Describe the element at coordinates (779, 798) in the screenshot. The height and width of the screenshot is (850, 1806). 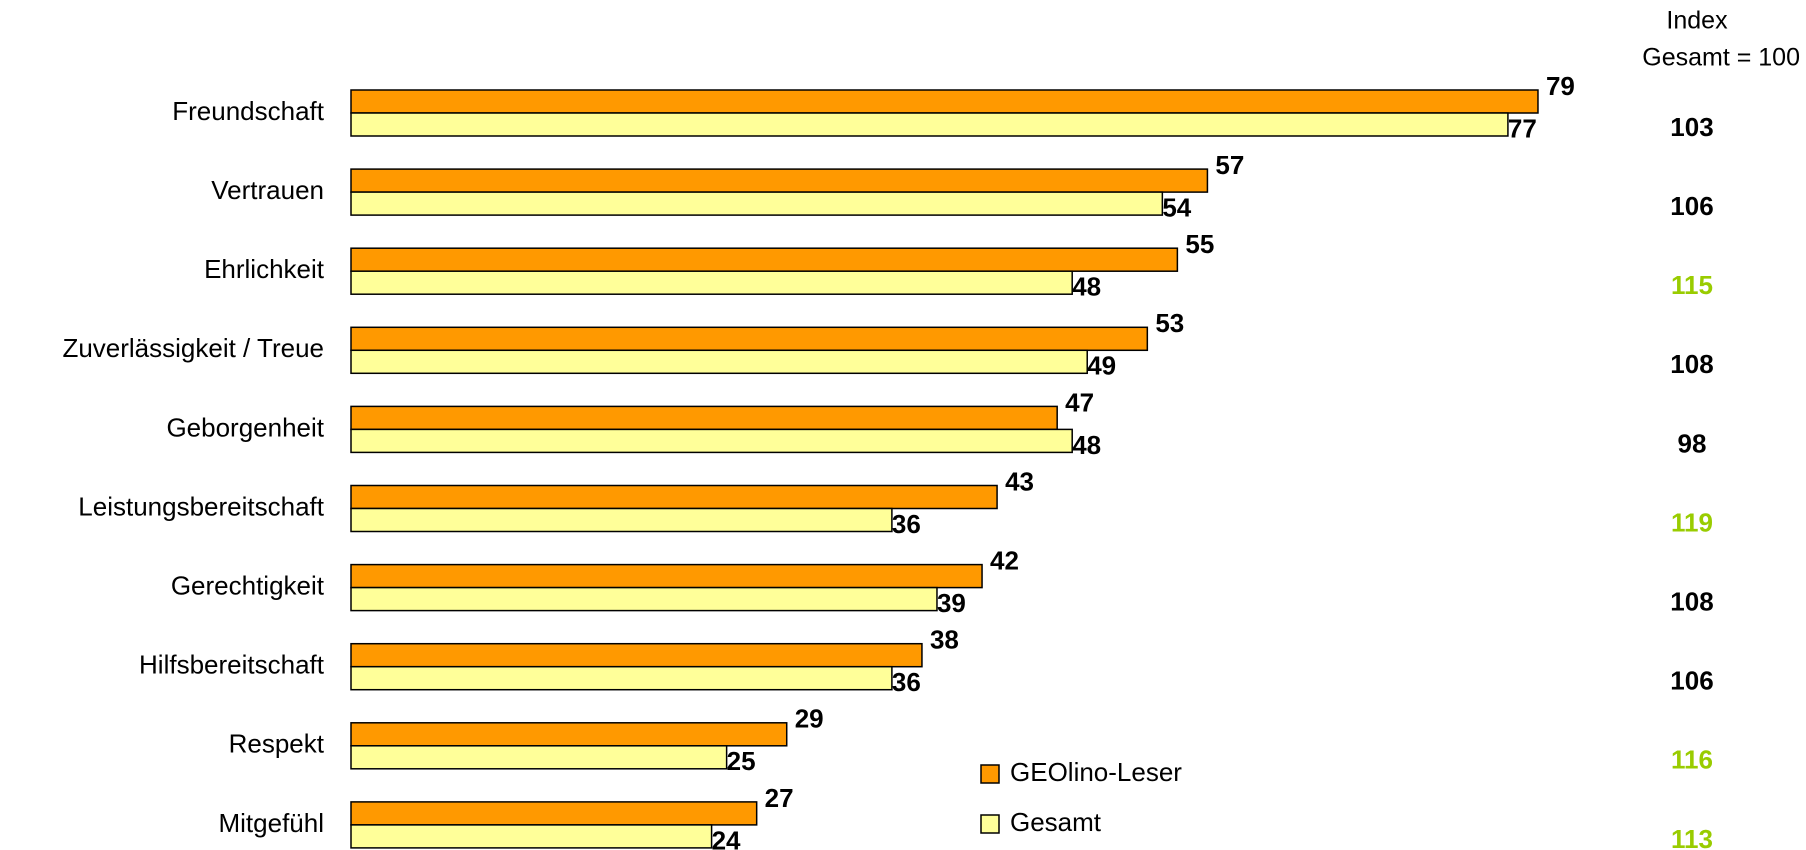
I see `value-label: 27` at that location.